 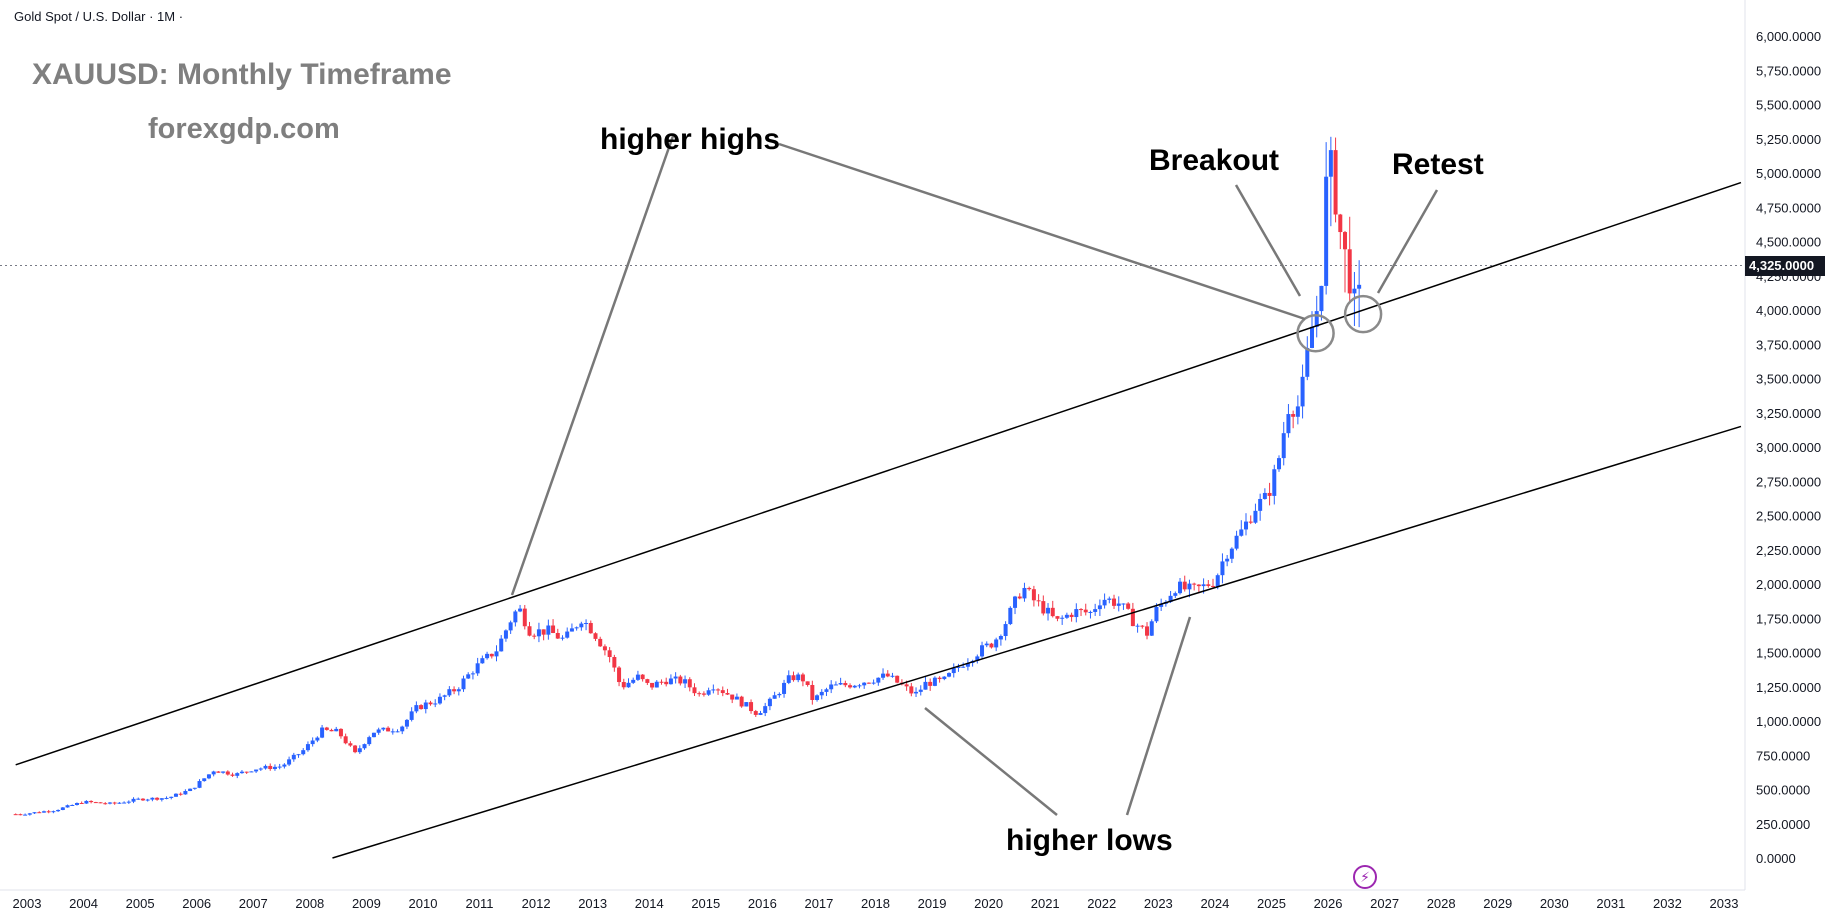 What do you see at coordinates (423, 903) in the screenshot?
I see `x-tick-label: 2010` at bounding box center [423, 903].